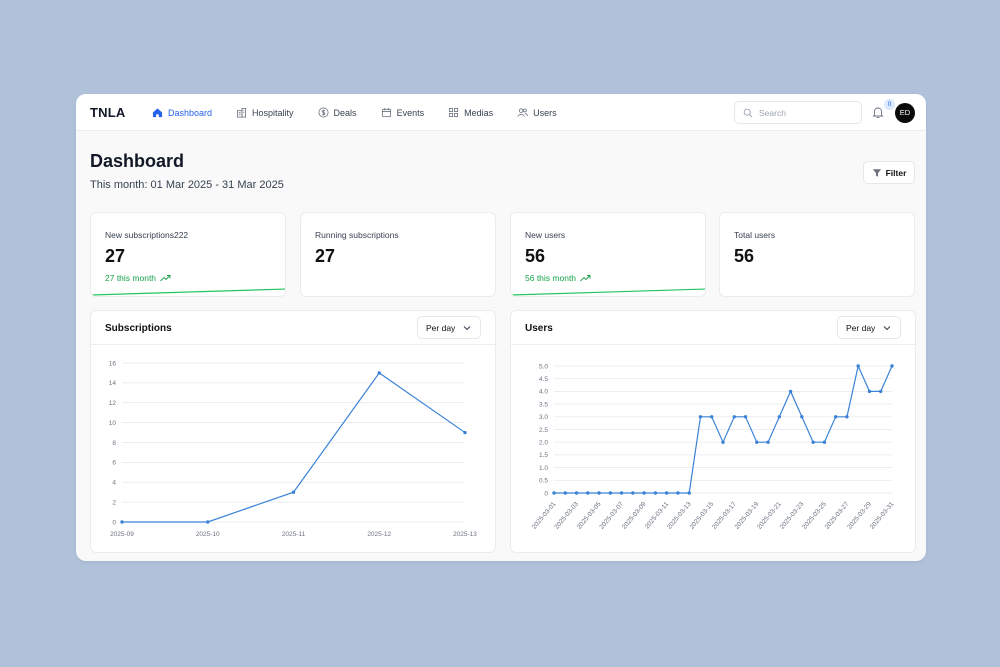 This screenshot has width=1000, height=667. What do you see at coordinates (293, 328) in the screenshot?
I see `panel-header: Subscriptions Per day` at bounding box center [293, 328].